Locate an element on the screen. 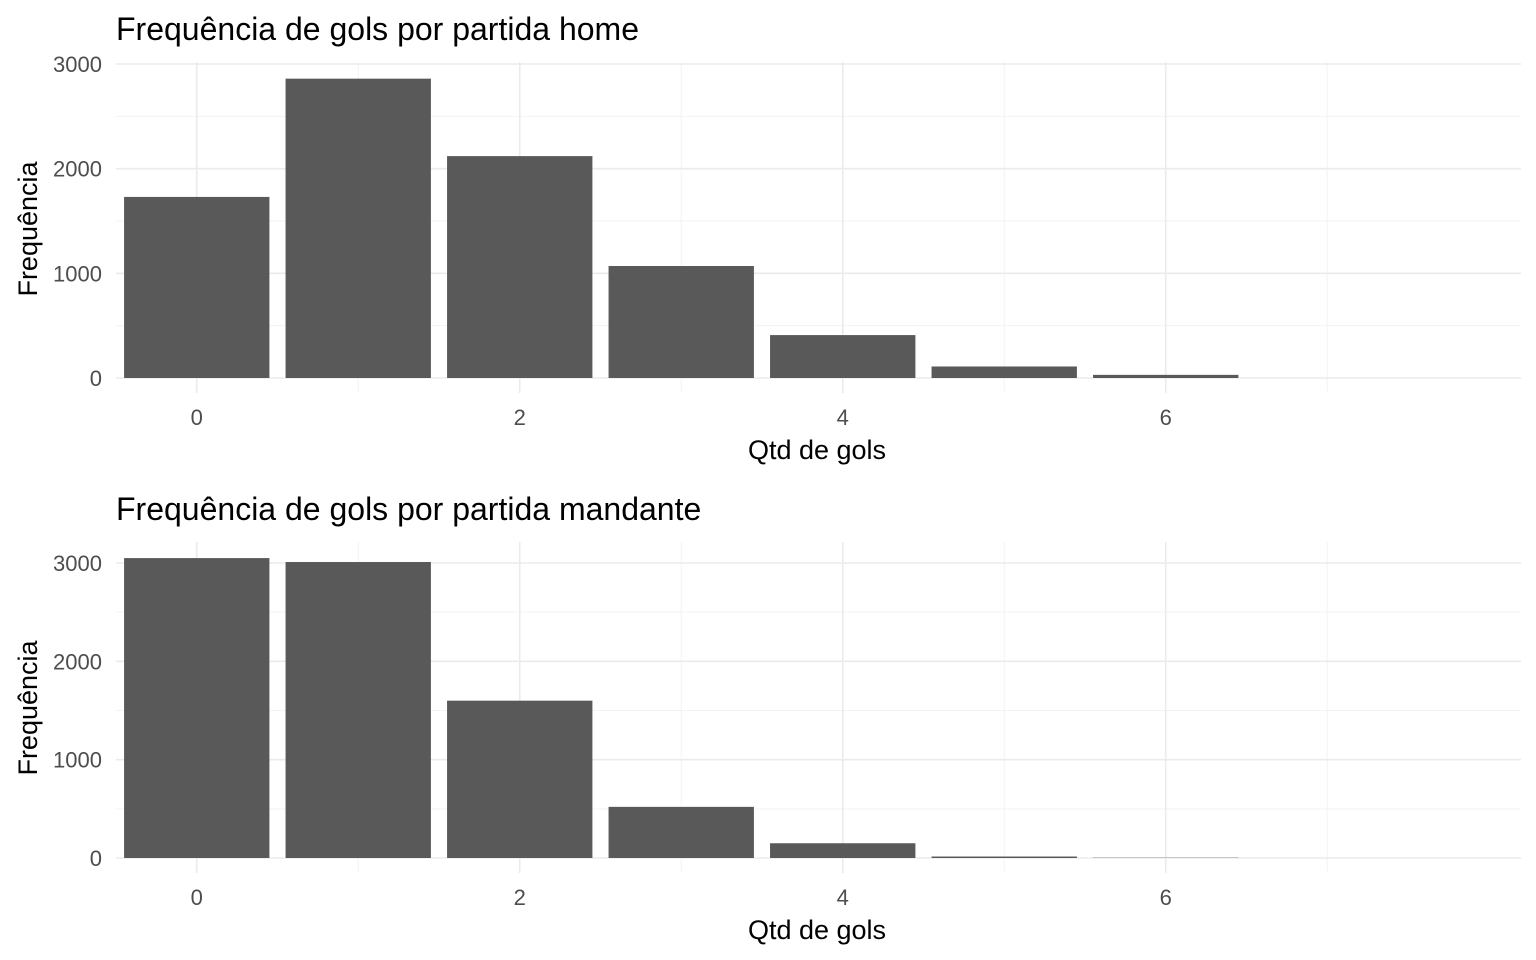  chart-title: Frequência de gols por partida mandante is located at coordinates (408, 509).